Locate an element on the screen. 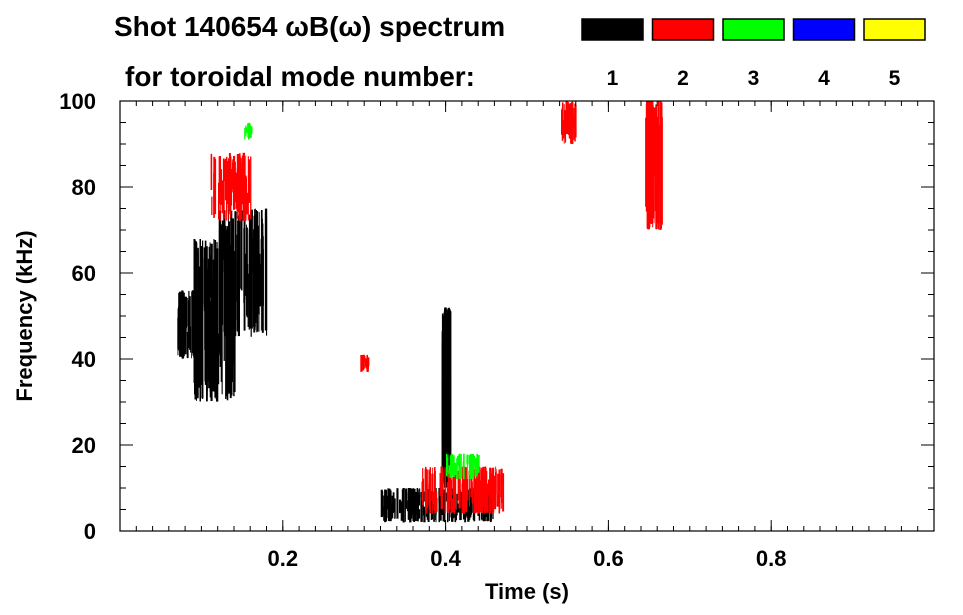 Image resolution: width=963 pixels, height=615 pixels. legend-label-4: 4 is located at coordinates (824, 78).